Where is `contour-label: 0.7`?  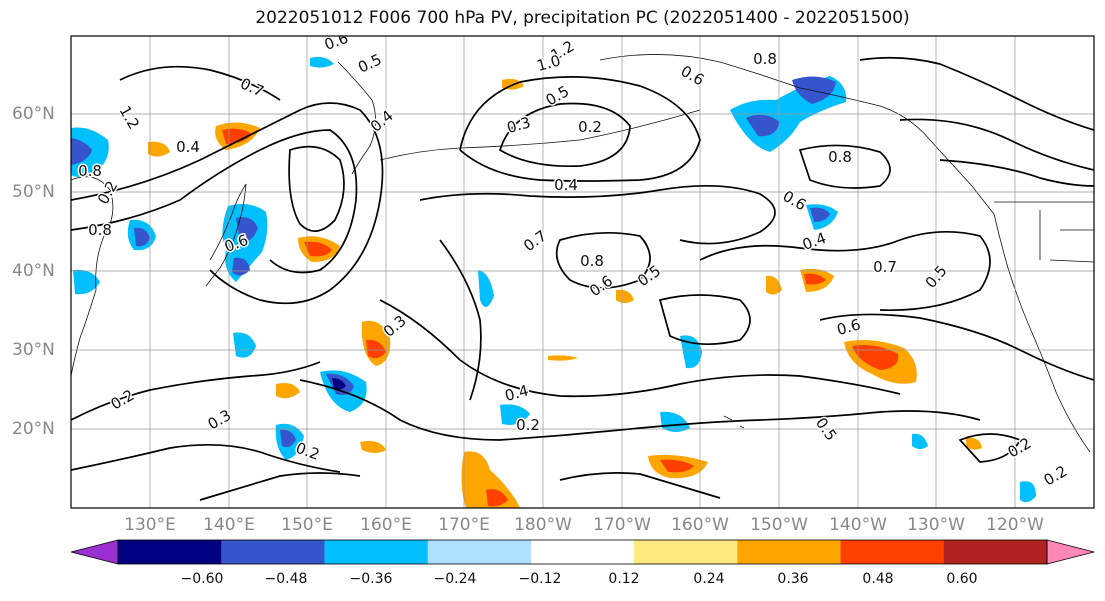
contour-label: 0.7 is located at coordinates (885, 267).